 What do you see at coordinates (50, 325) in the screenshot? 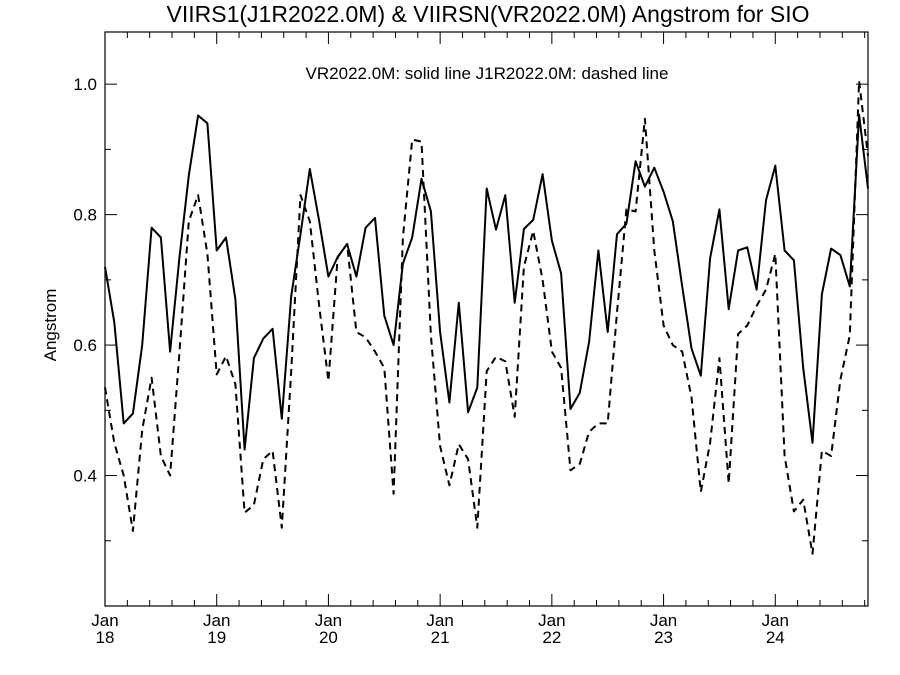
I see `y-axis-label: Angstrom` at bounding box center [50, 325].